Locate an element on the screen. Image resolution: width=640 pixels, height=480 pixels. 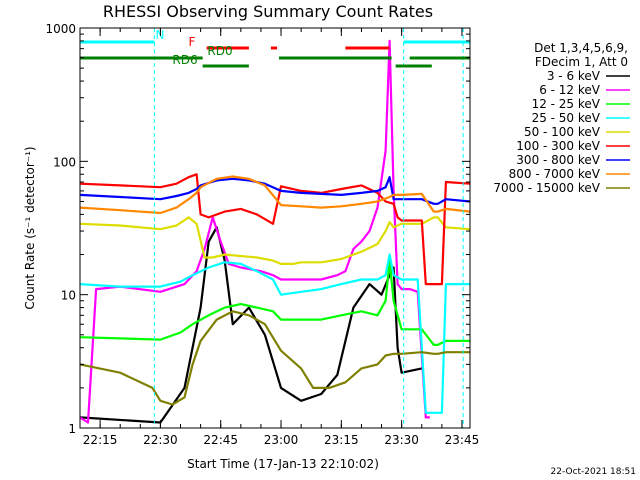
legend-label-6: 300 - 800 keV is located at coordinates (558, 160).